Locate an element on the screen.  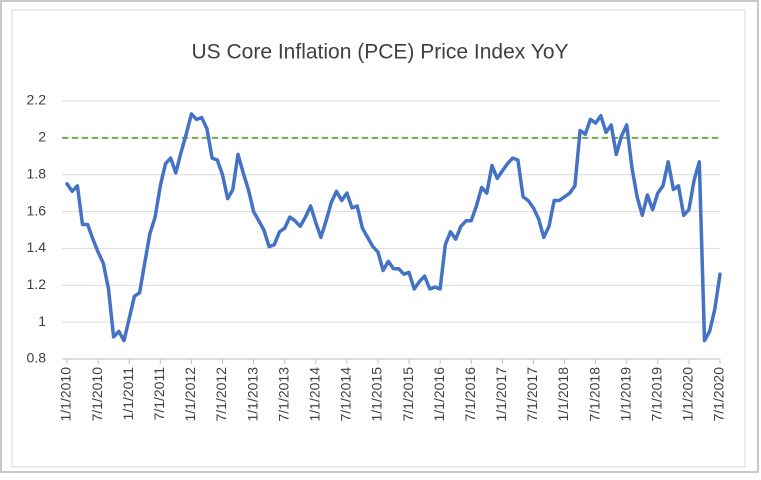
y-tick-label: 2.2 is located at coordinates (37, 100).